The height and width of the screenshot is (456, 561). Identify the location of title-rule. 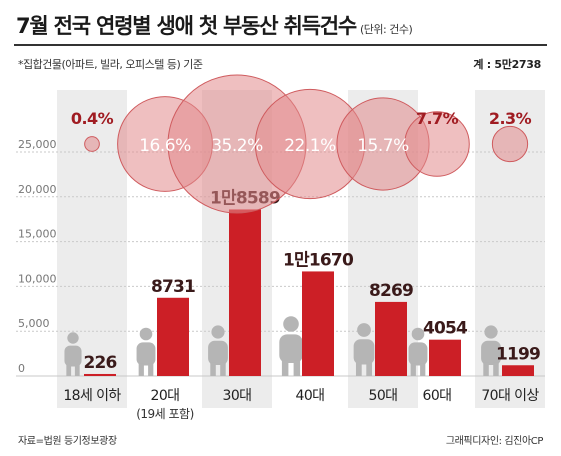
(280, 45).